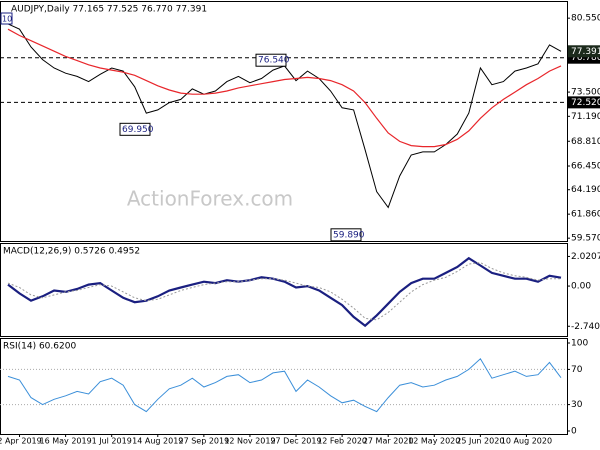  Describe the element at coordinates (577, 370) in the screenshot. I see `y-tick-label: 70` at that location.